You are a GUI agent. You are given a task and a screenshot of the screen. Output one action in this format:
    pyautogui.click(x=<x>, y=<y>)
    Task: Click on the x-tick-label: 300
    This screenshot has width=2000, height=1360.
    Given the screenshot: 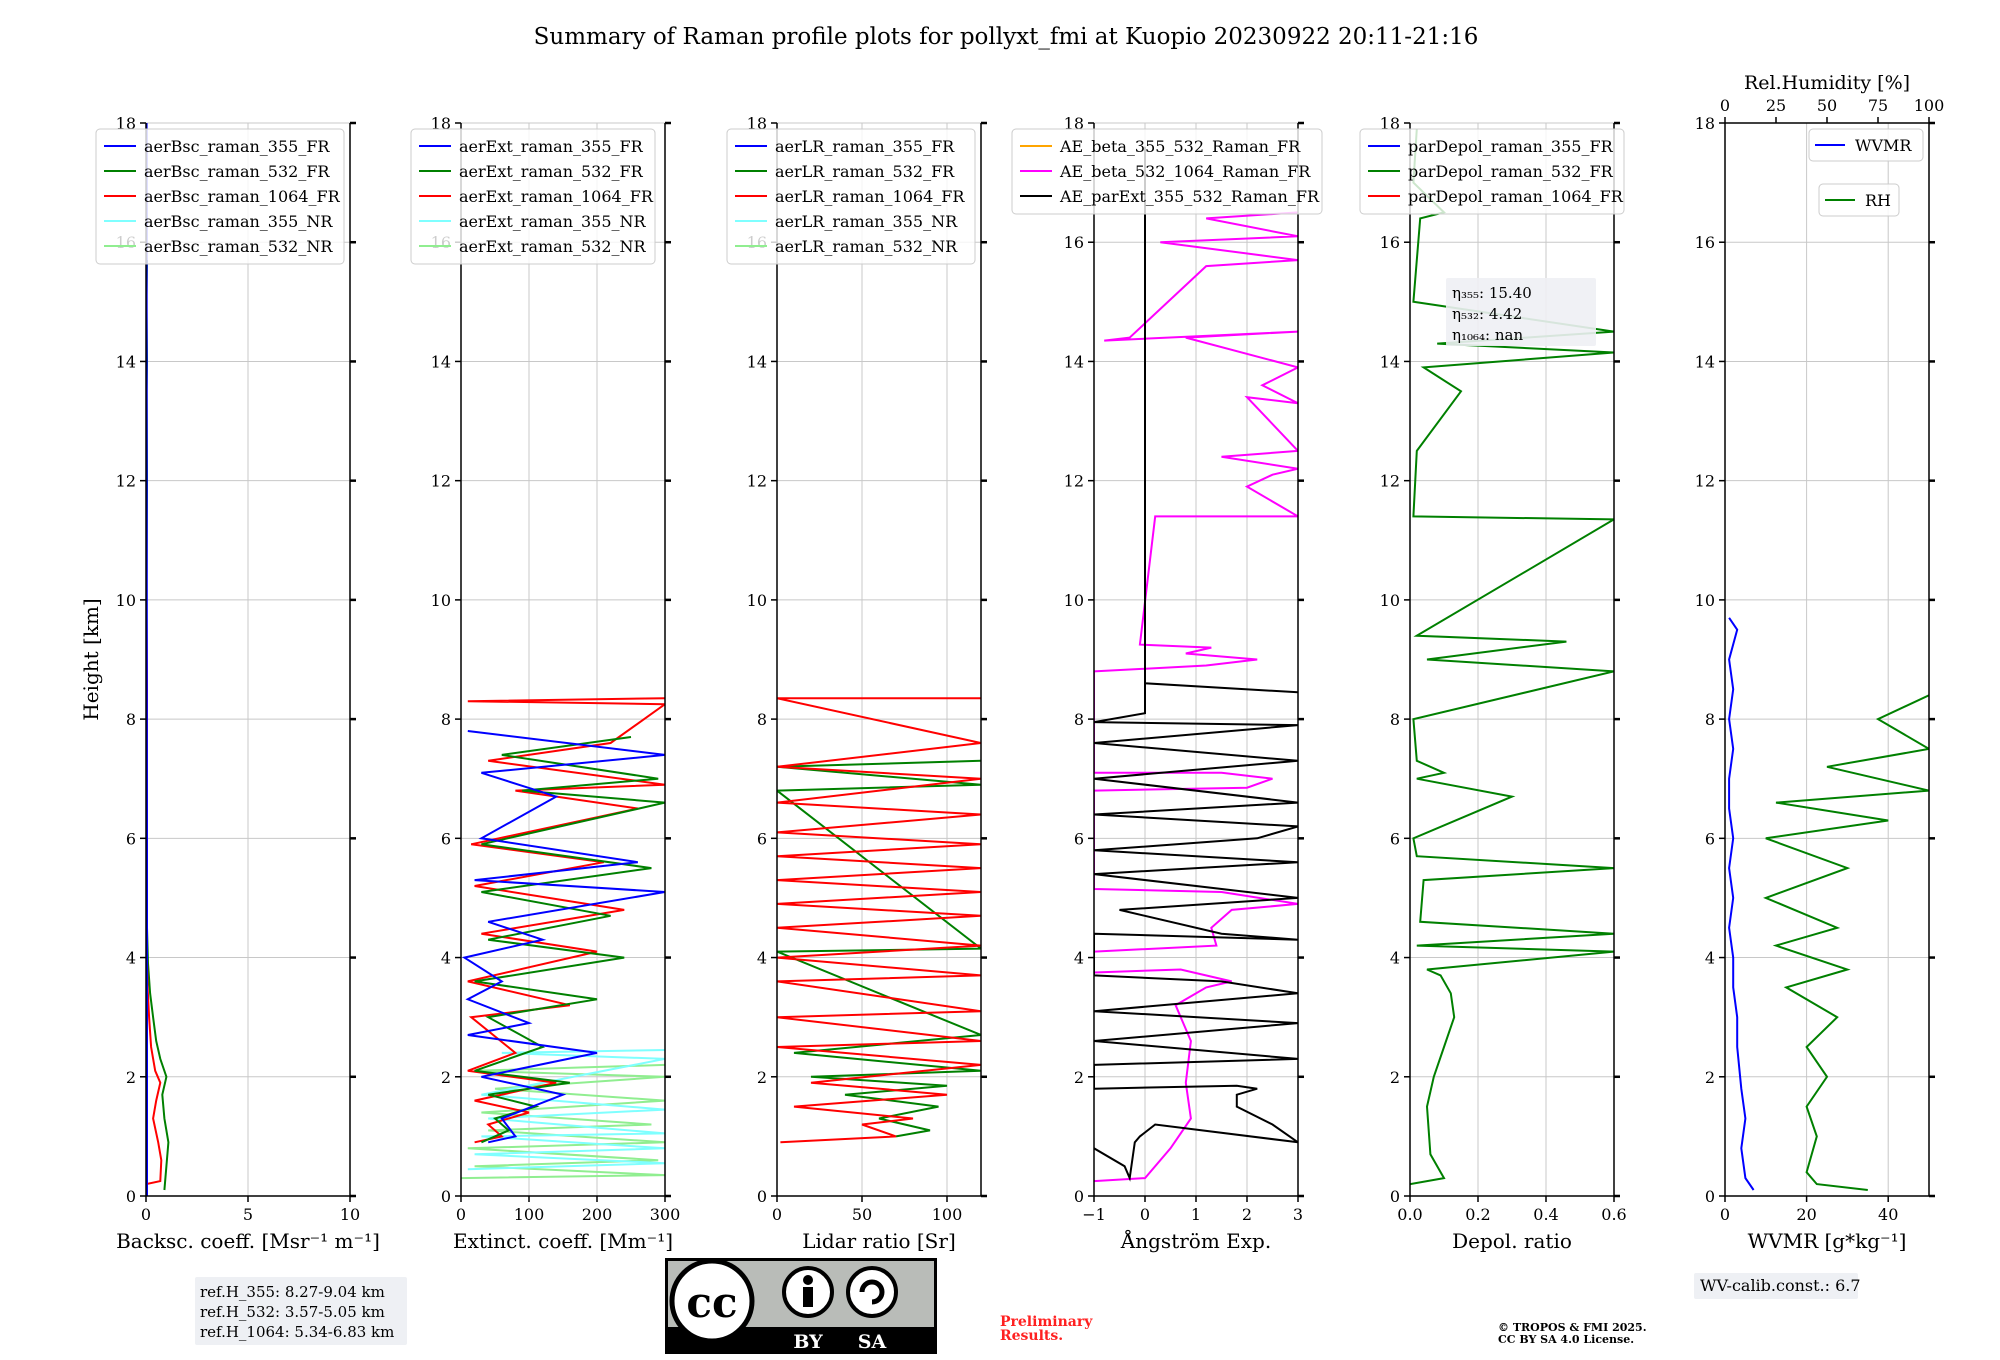 What is the action you would take?
    pyautogui.click(x=665, y=1214)
    